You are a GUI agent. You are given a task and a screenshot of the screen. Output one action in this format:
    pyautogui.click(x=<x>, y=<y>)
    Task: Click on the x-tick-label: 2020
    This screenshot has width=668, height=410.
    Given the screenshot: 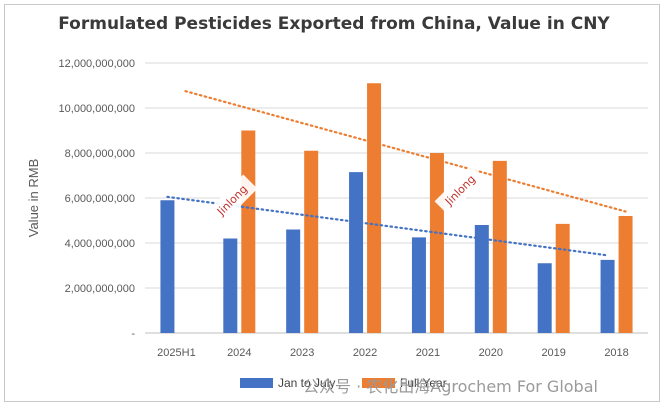 What is the action you would take?
    pyautogui.click(x=491, y=353)
    